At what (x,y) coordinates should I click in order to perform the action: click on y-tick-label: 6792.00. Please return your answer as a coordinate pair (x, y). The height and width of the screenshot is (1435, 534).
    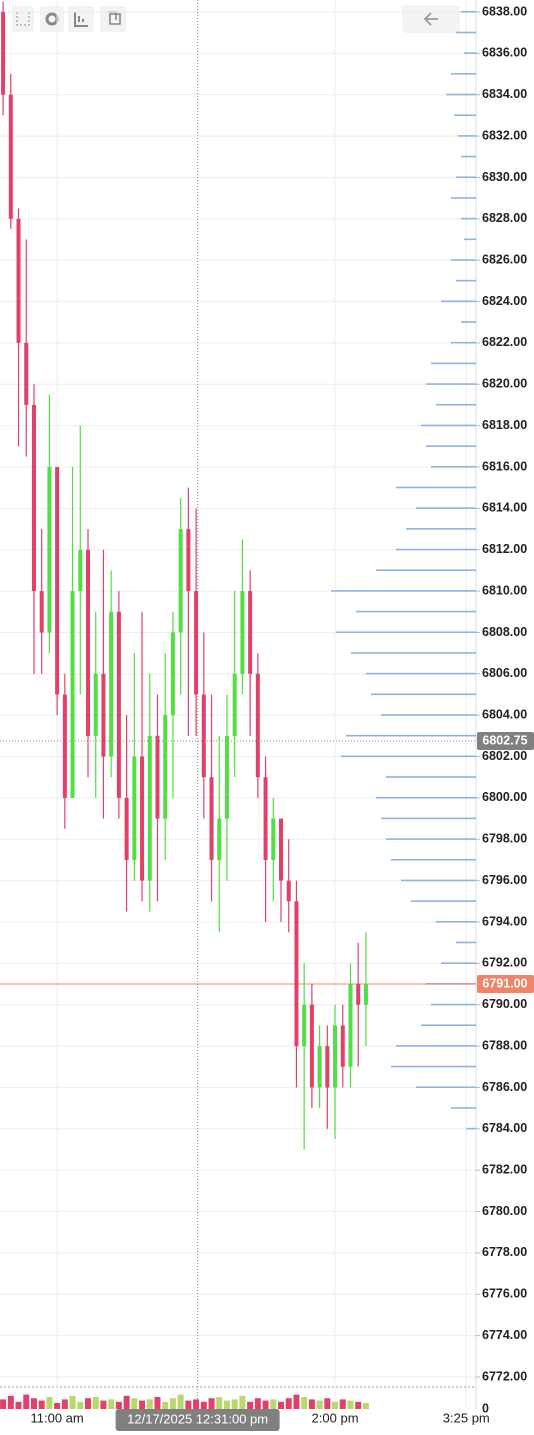
    Looking at the image, I should click on (504, 963).